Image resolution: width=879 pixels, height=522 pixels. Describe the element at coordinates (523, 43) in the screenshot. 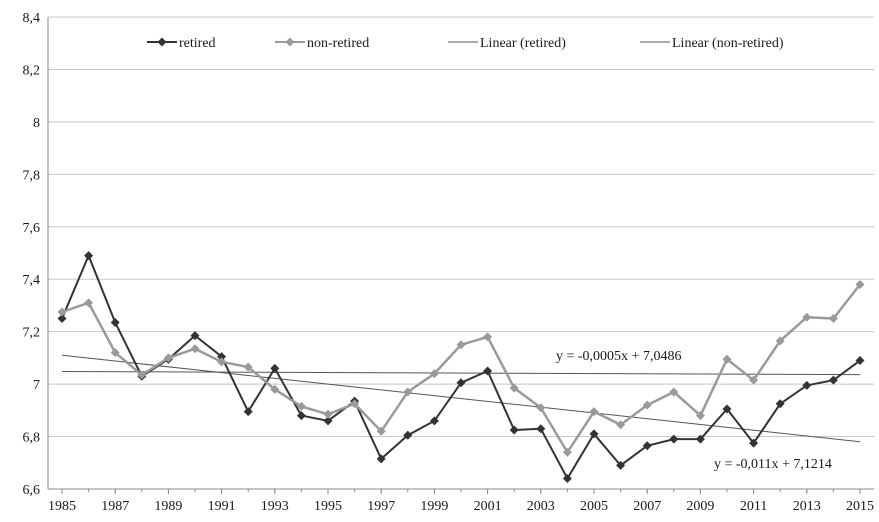

I see `legend-label: Linear (retired)` at that location.